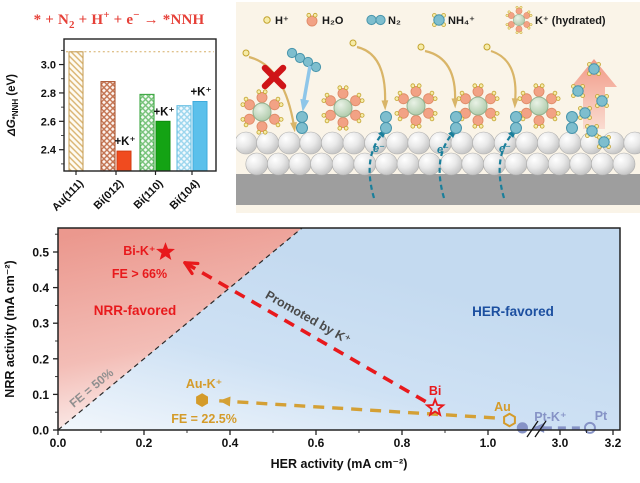  Describe the element at coordinates (438, 76) in the screenshot. I see `proton-approach-arrow` at that location.